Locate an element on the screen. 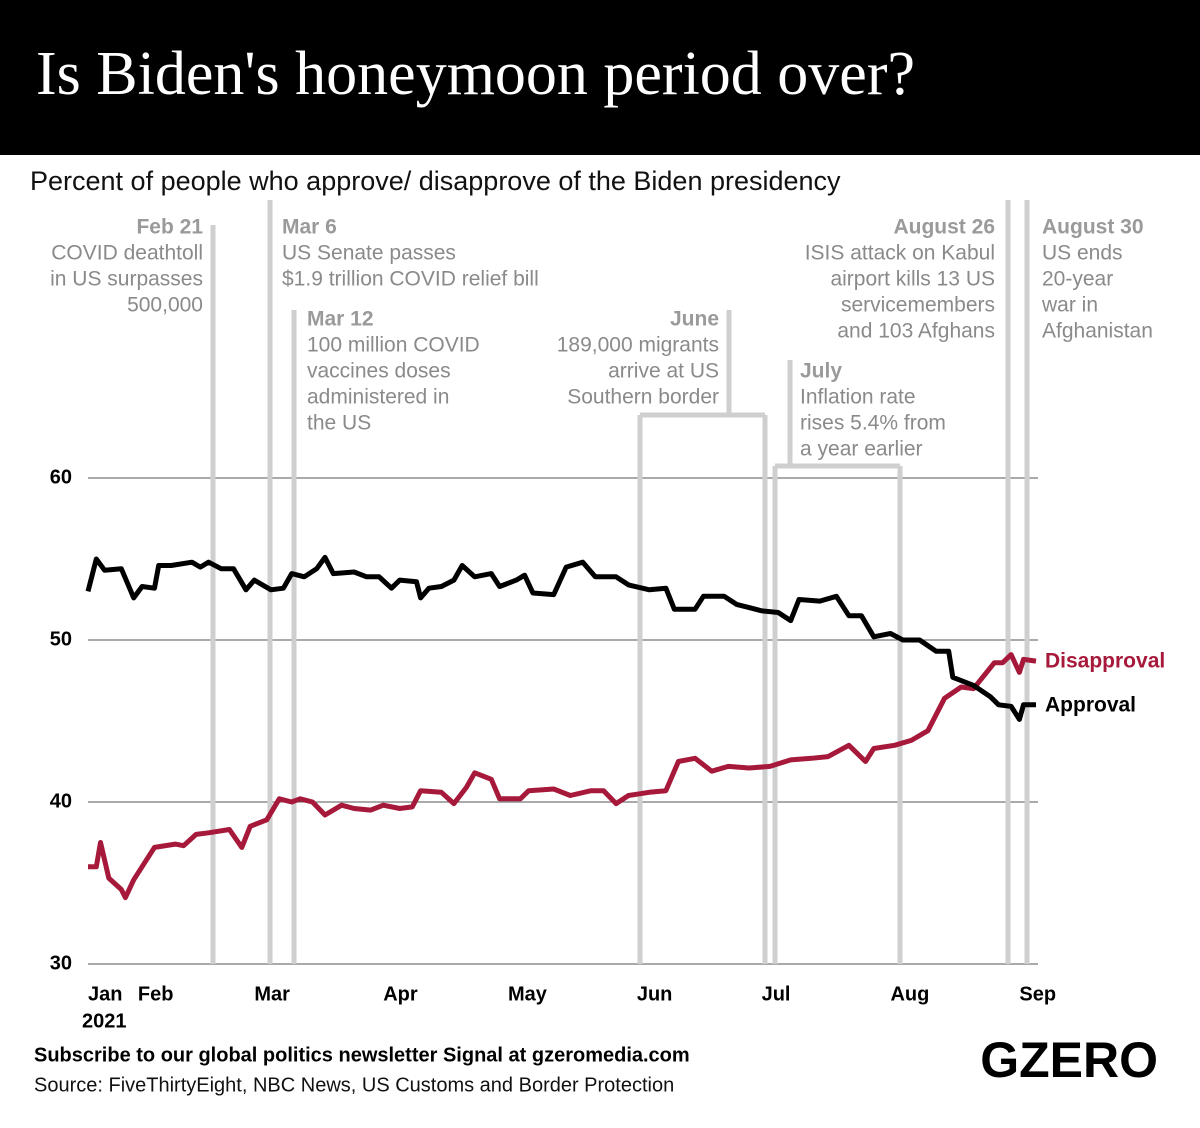  series-label: Approval is located at coordinates (1090, 704).